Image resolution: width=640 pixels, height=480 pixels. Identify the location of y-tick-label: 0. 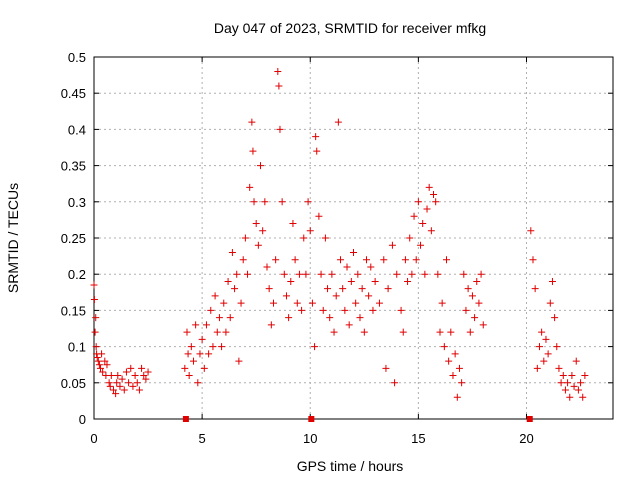
(82, 419).